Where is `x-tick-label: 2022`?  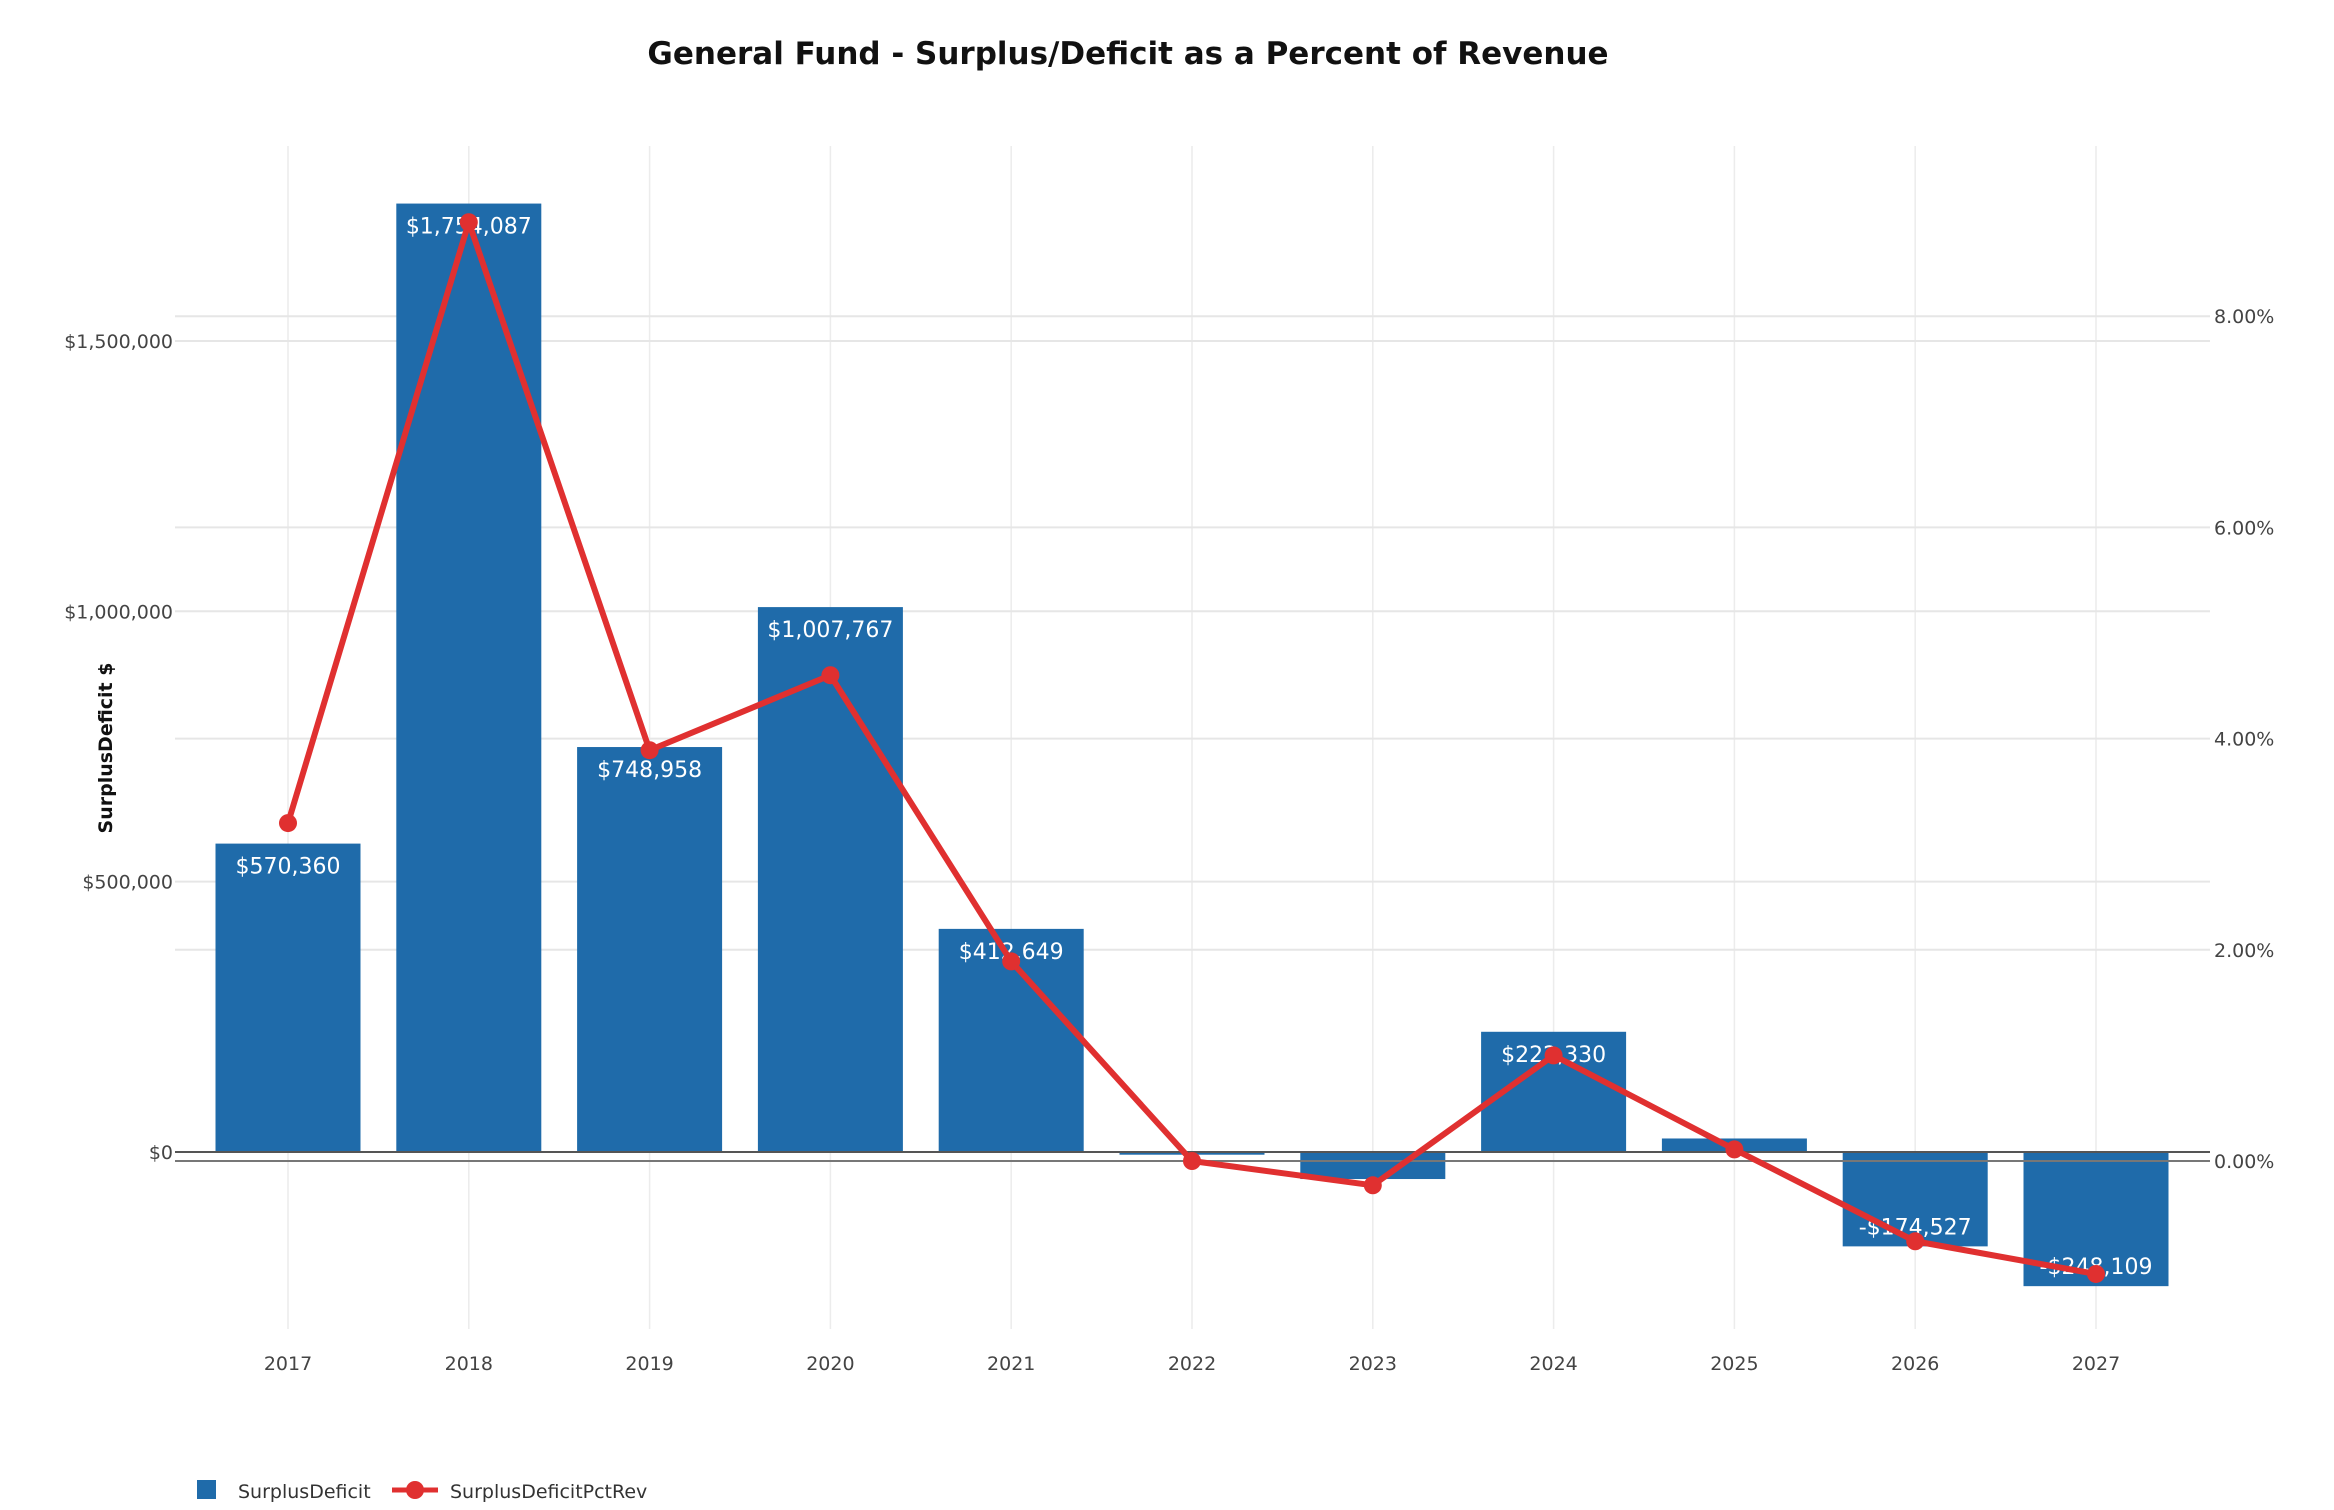
x-tick-label: 2022 is located at coordinates (1192, 1364).